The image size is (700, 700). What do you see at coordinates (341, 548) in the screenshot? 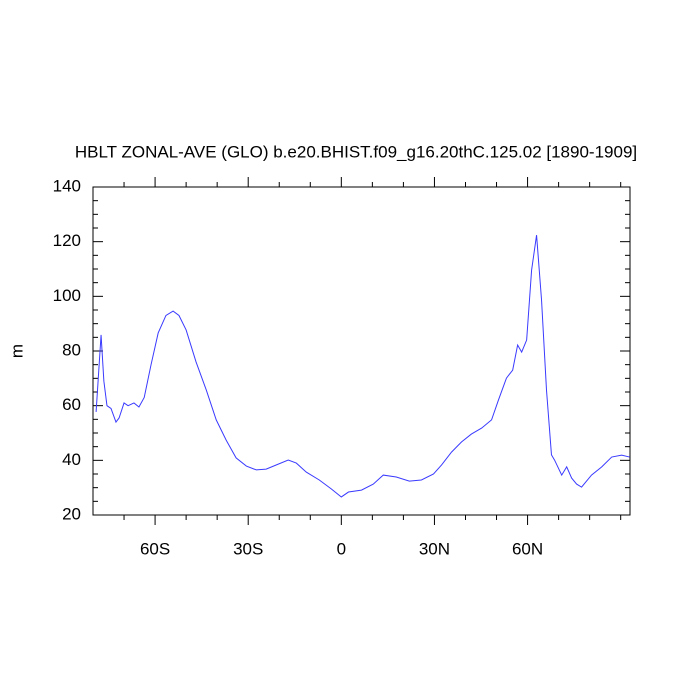
I see `x-tick-label: 0` at bounding box center [341, 548].